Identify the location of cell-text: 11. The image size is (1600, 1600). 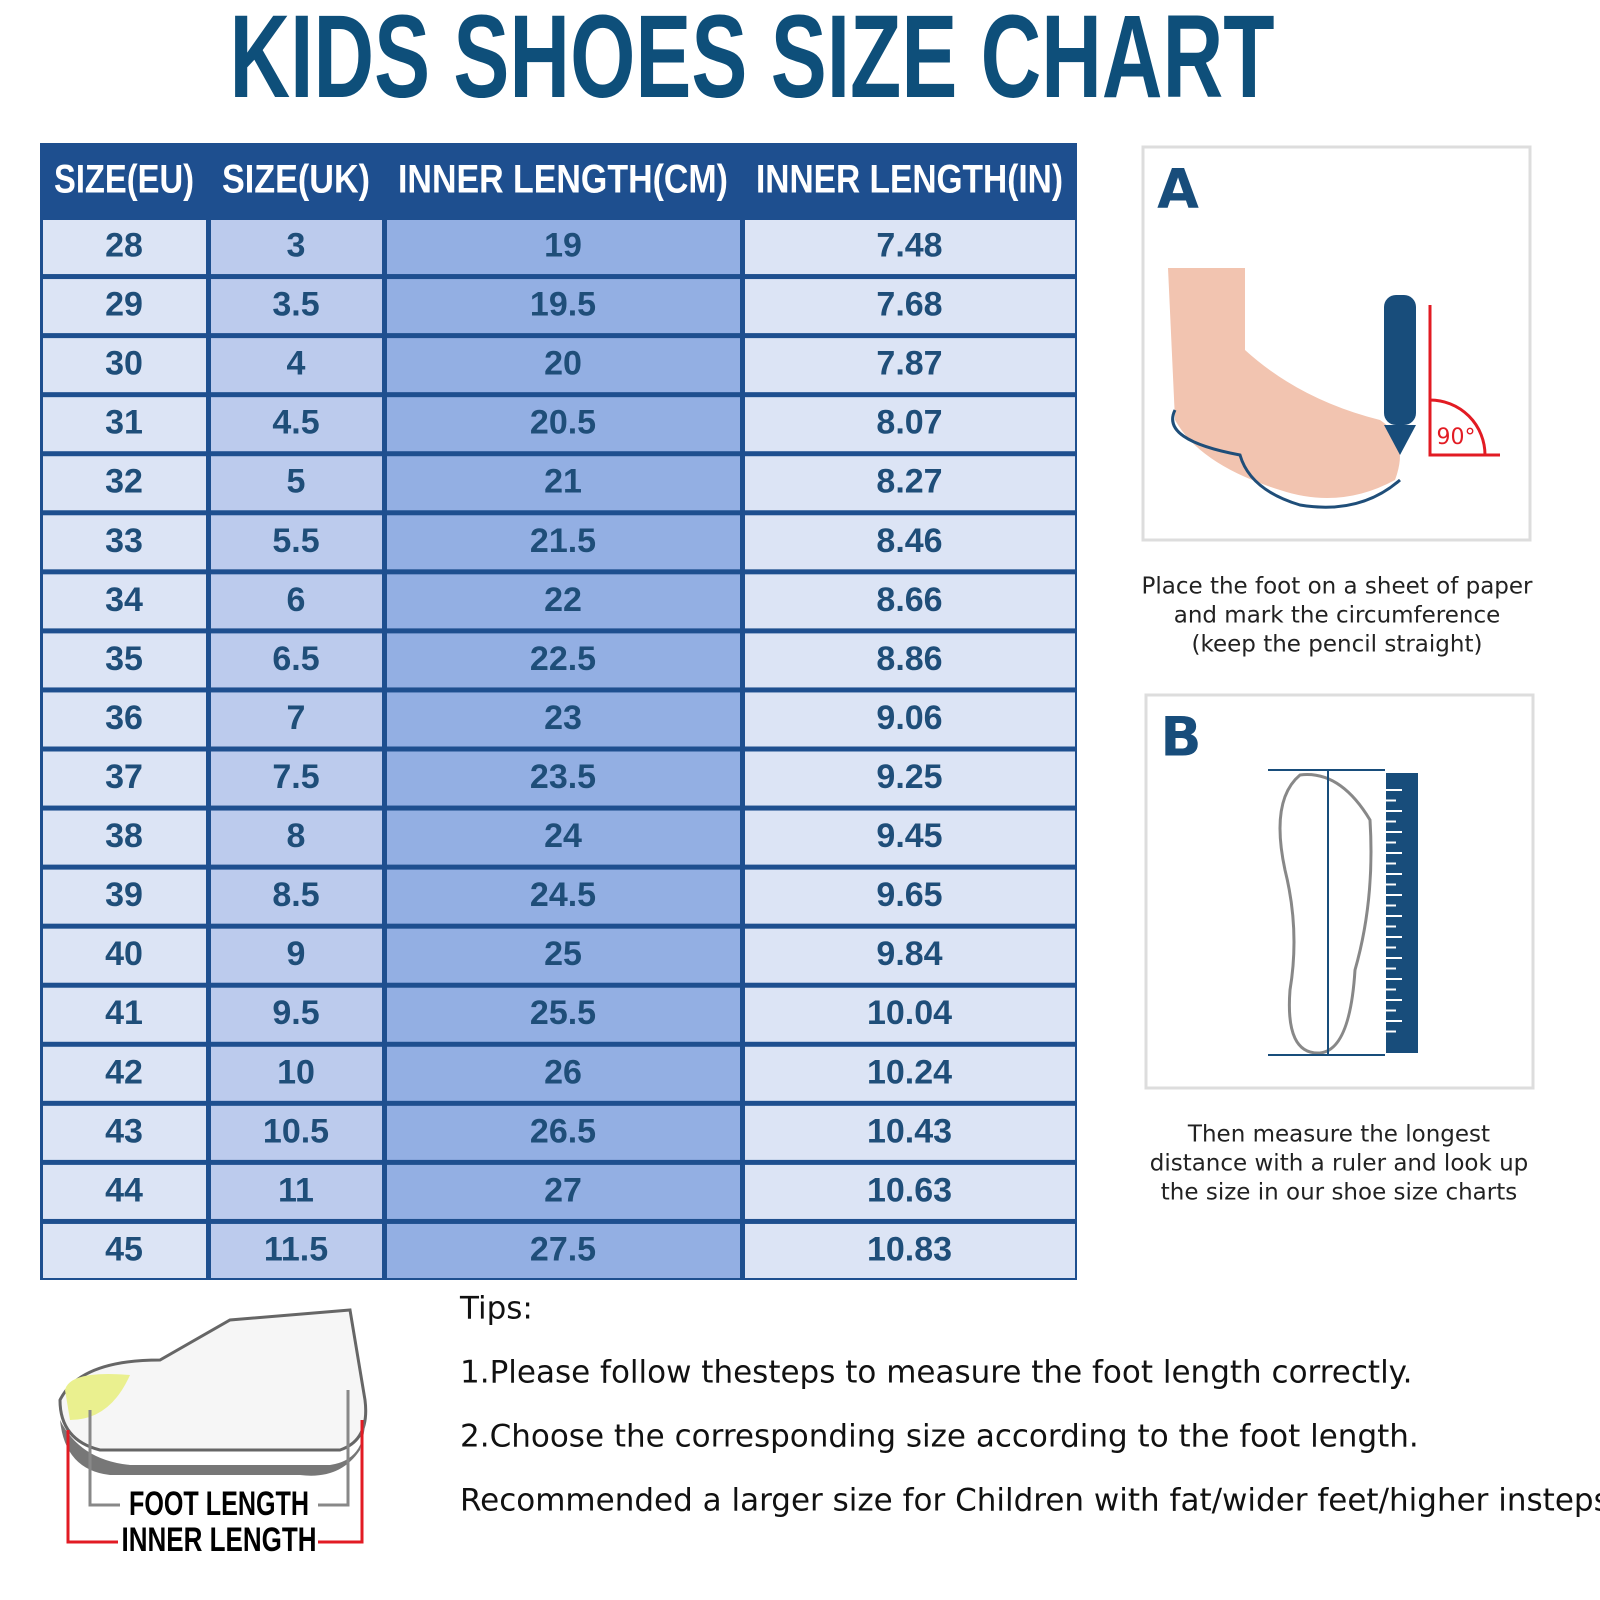
(296, 1190).